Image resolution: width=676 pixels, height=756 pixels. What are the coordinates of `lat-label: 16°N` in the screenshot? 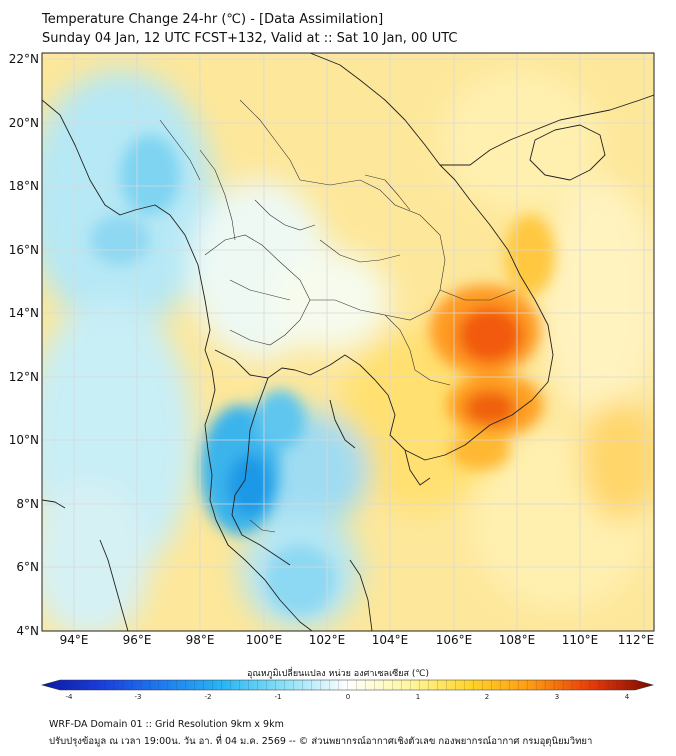 It's located at (24, 250).